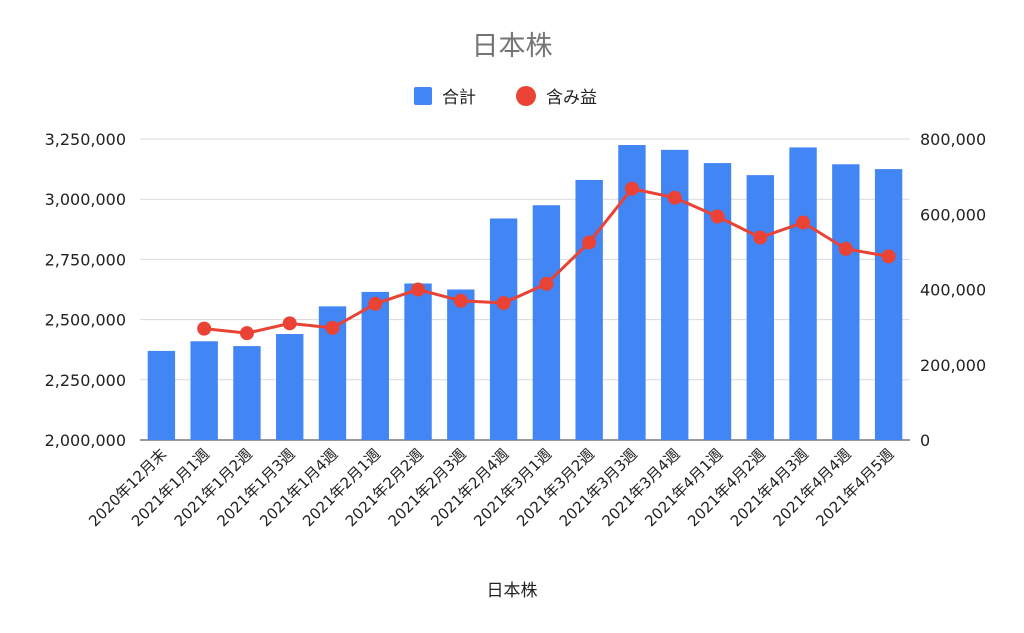 The image size is (1024, 633). What do you see at coordinates (512, 591) in the screenshot?
I see `x-axis-label: 日本株` at bounding box center [512, 591].